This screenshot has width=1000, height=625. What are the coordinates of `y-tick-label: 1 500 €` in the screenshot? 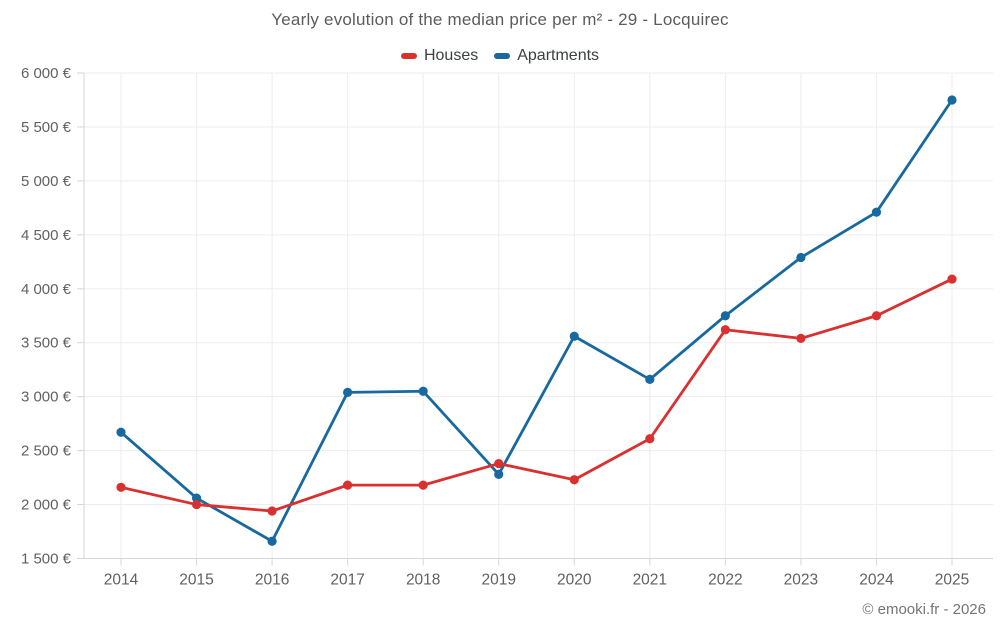 It's located at (46, 559).